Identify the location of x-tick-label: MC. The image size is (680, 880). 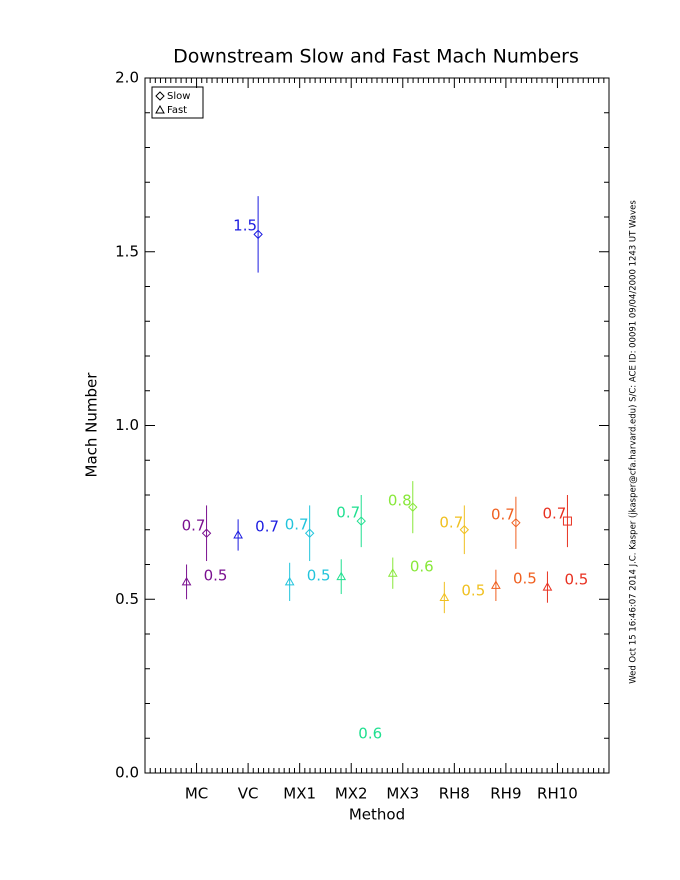
(196, 794).